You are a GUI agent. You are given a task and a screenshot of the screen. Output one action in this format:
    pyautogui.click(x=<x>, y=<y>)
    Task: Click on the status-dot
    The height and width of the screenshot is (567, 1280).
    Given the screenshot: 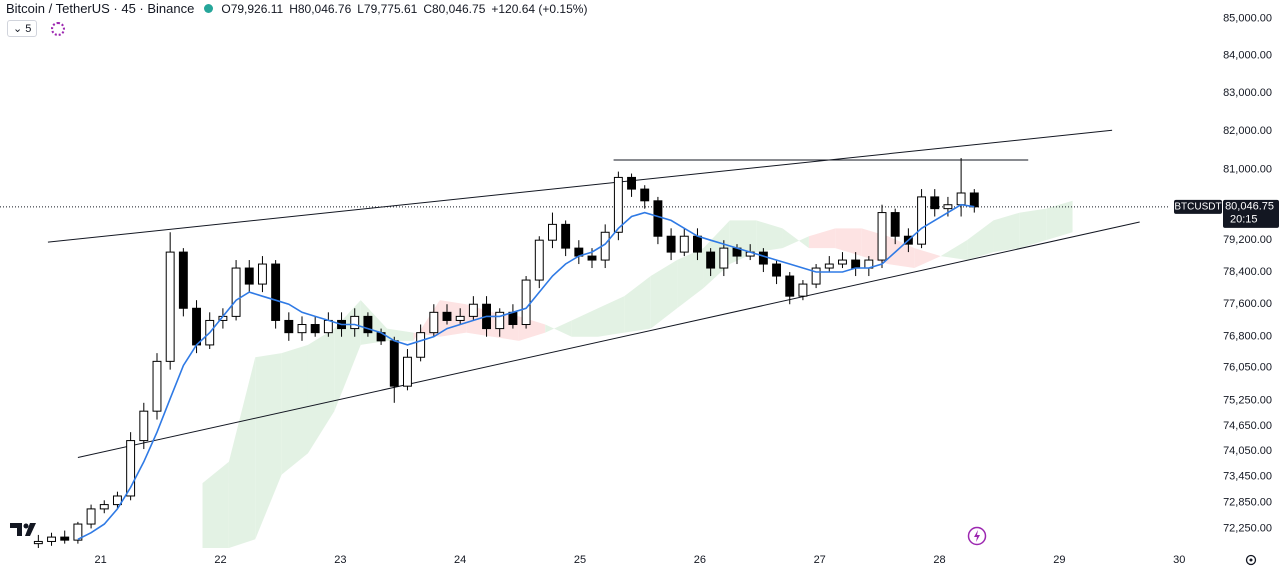 What is the action you would take?
    pyautogui.click(x=209, y=8)
    